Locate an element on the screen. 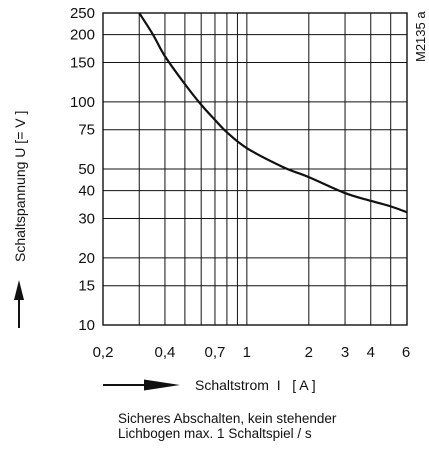 This screenshot has width=429, height=456. y-tick-label: 30 is located at coordinates (86, 219).